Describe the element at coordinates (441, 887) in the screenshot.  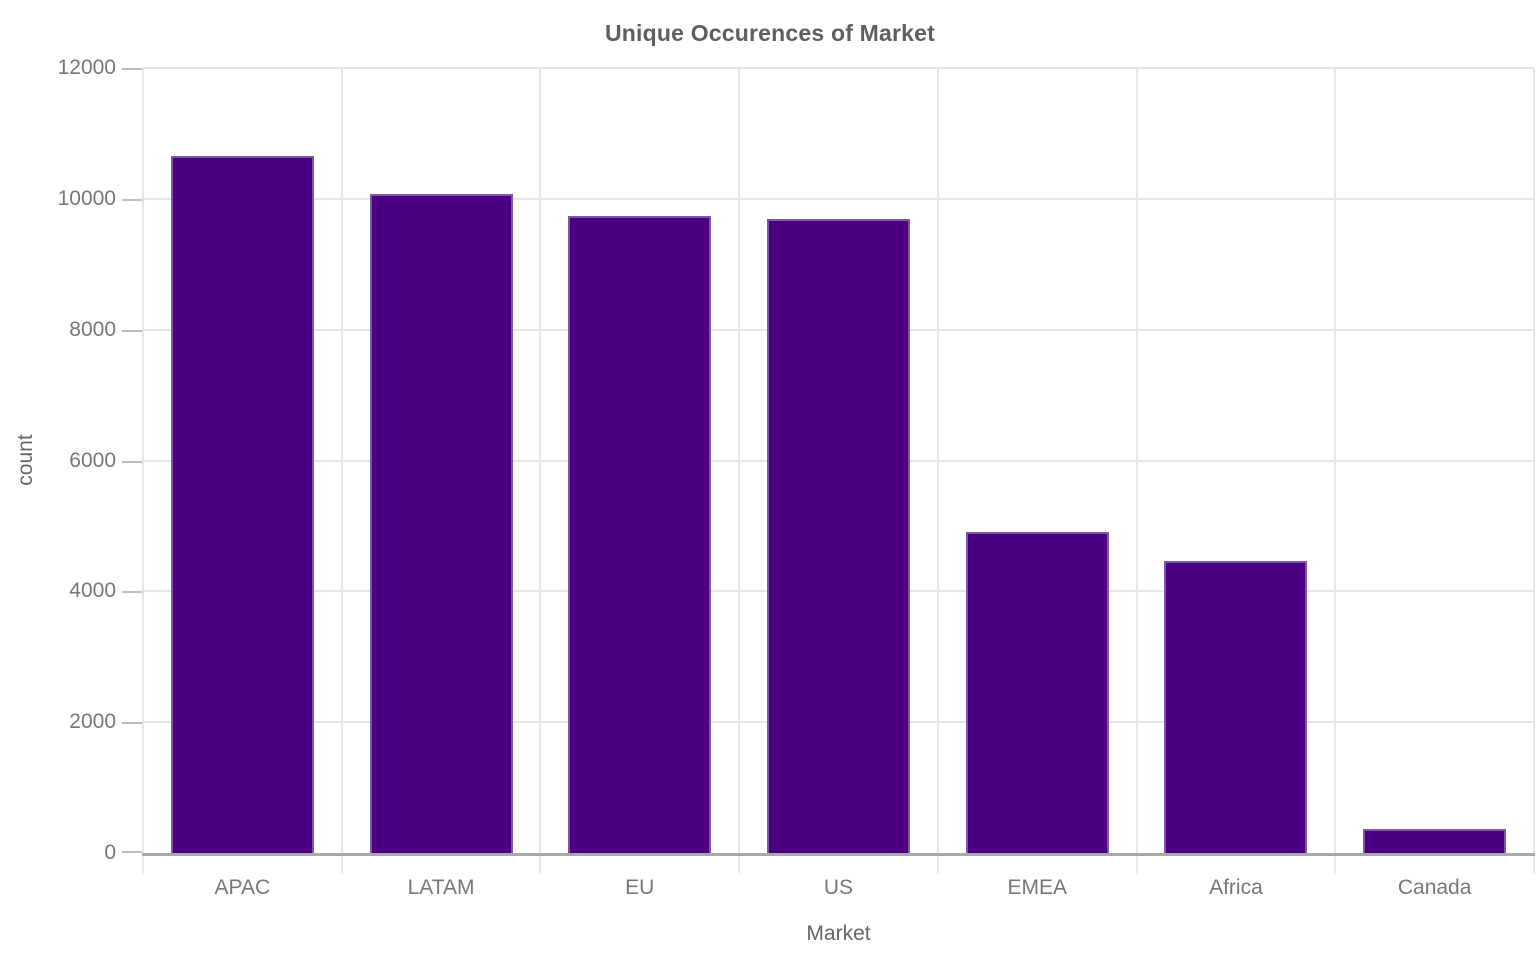
I see `x-tick-label-latam: LATAM` at that location.